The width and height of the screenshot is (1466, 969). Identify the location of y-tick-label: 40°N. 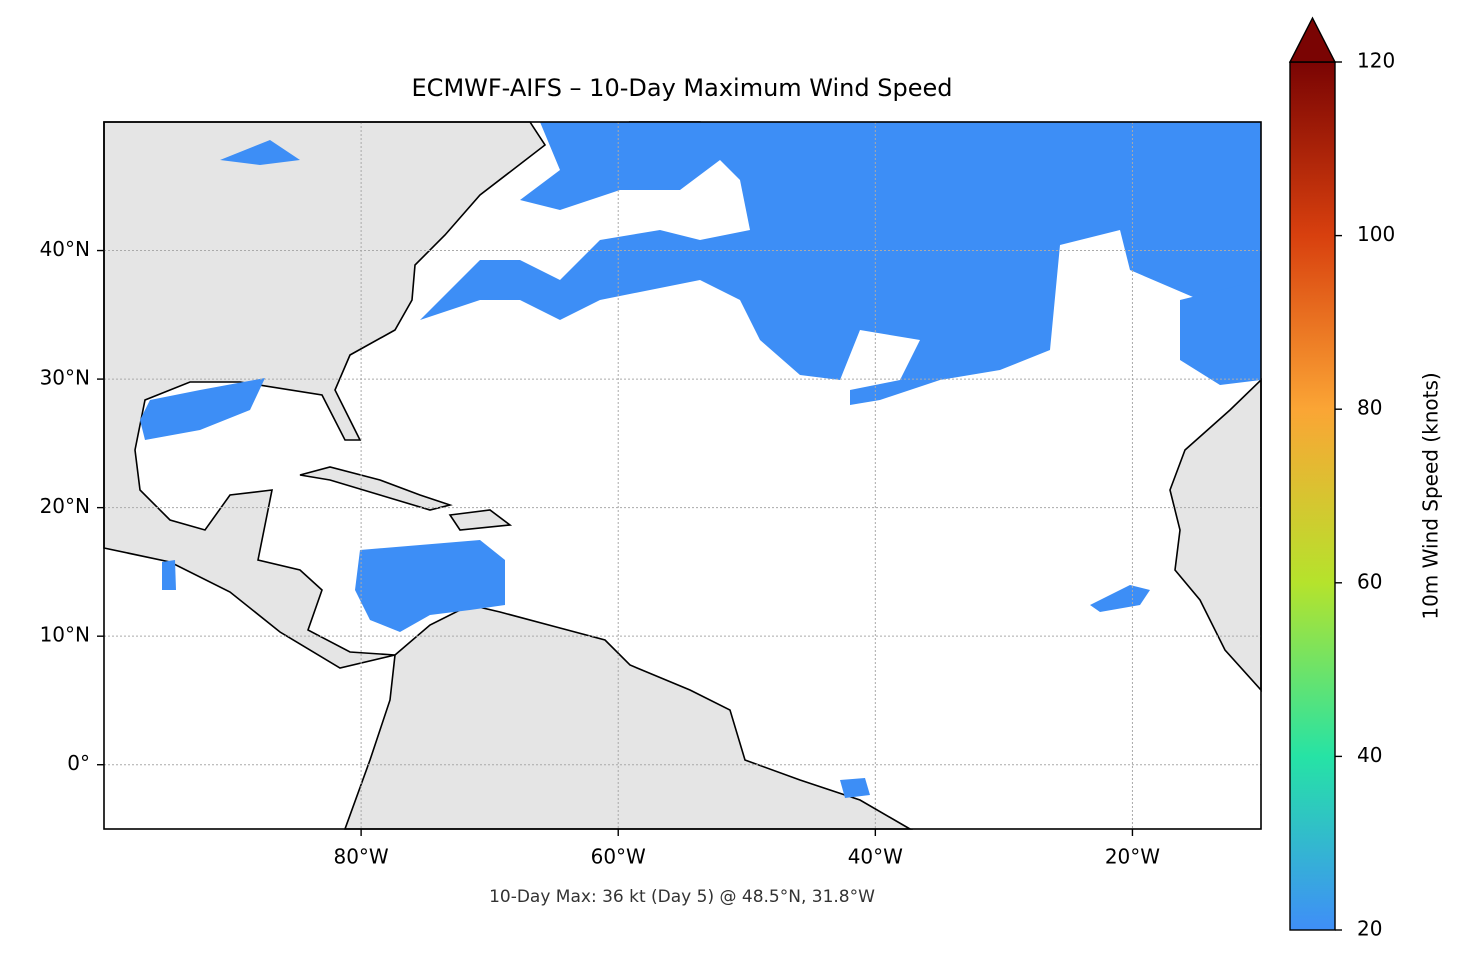
(65, 249).